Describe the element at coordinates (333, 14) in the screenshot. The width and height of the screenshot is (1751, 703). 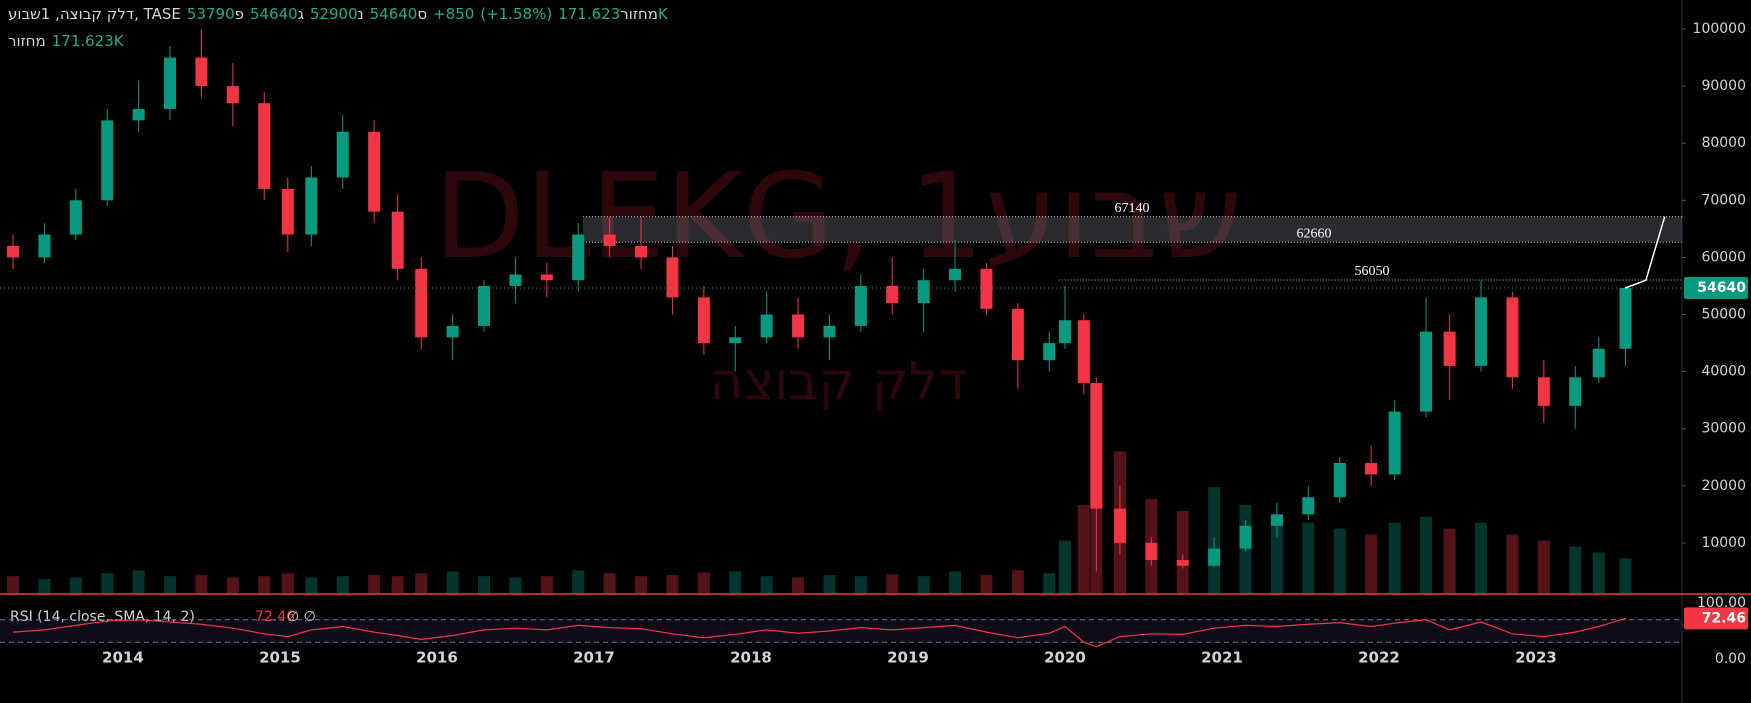
I see `value: 52900` at that location.